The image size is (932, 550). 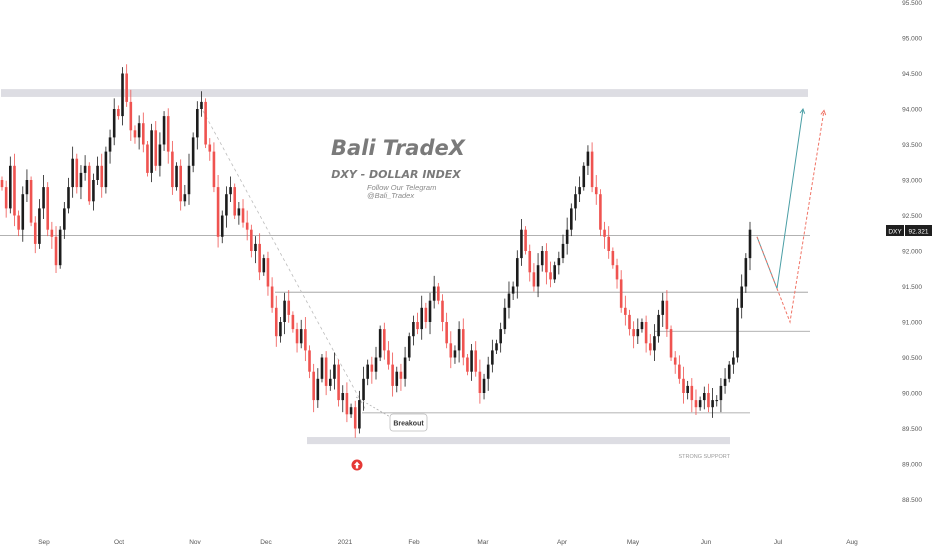 I want to click on y-tick-label: 94.500, so click(x=912, y=74).